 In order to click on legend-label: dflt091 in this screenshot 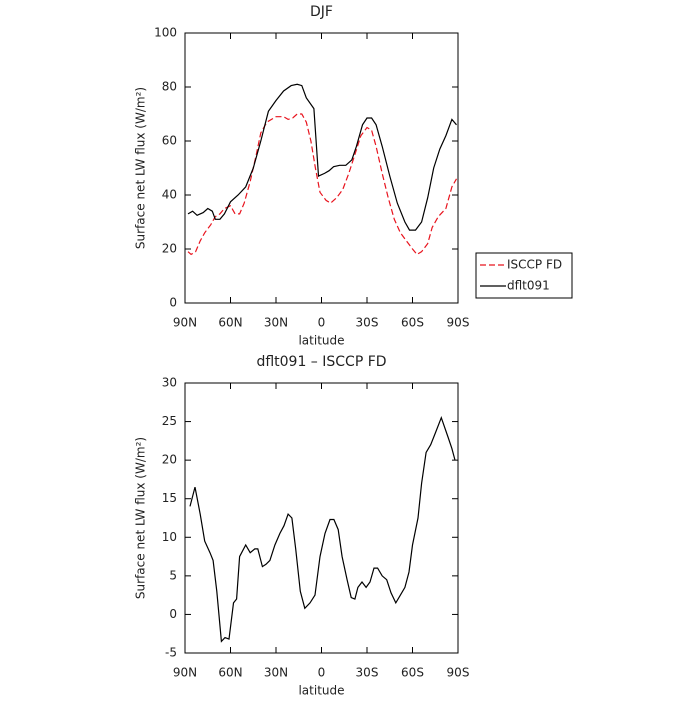, I will do `click(528, 286)`.